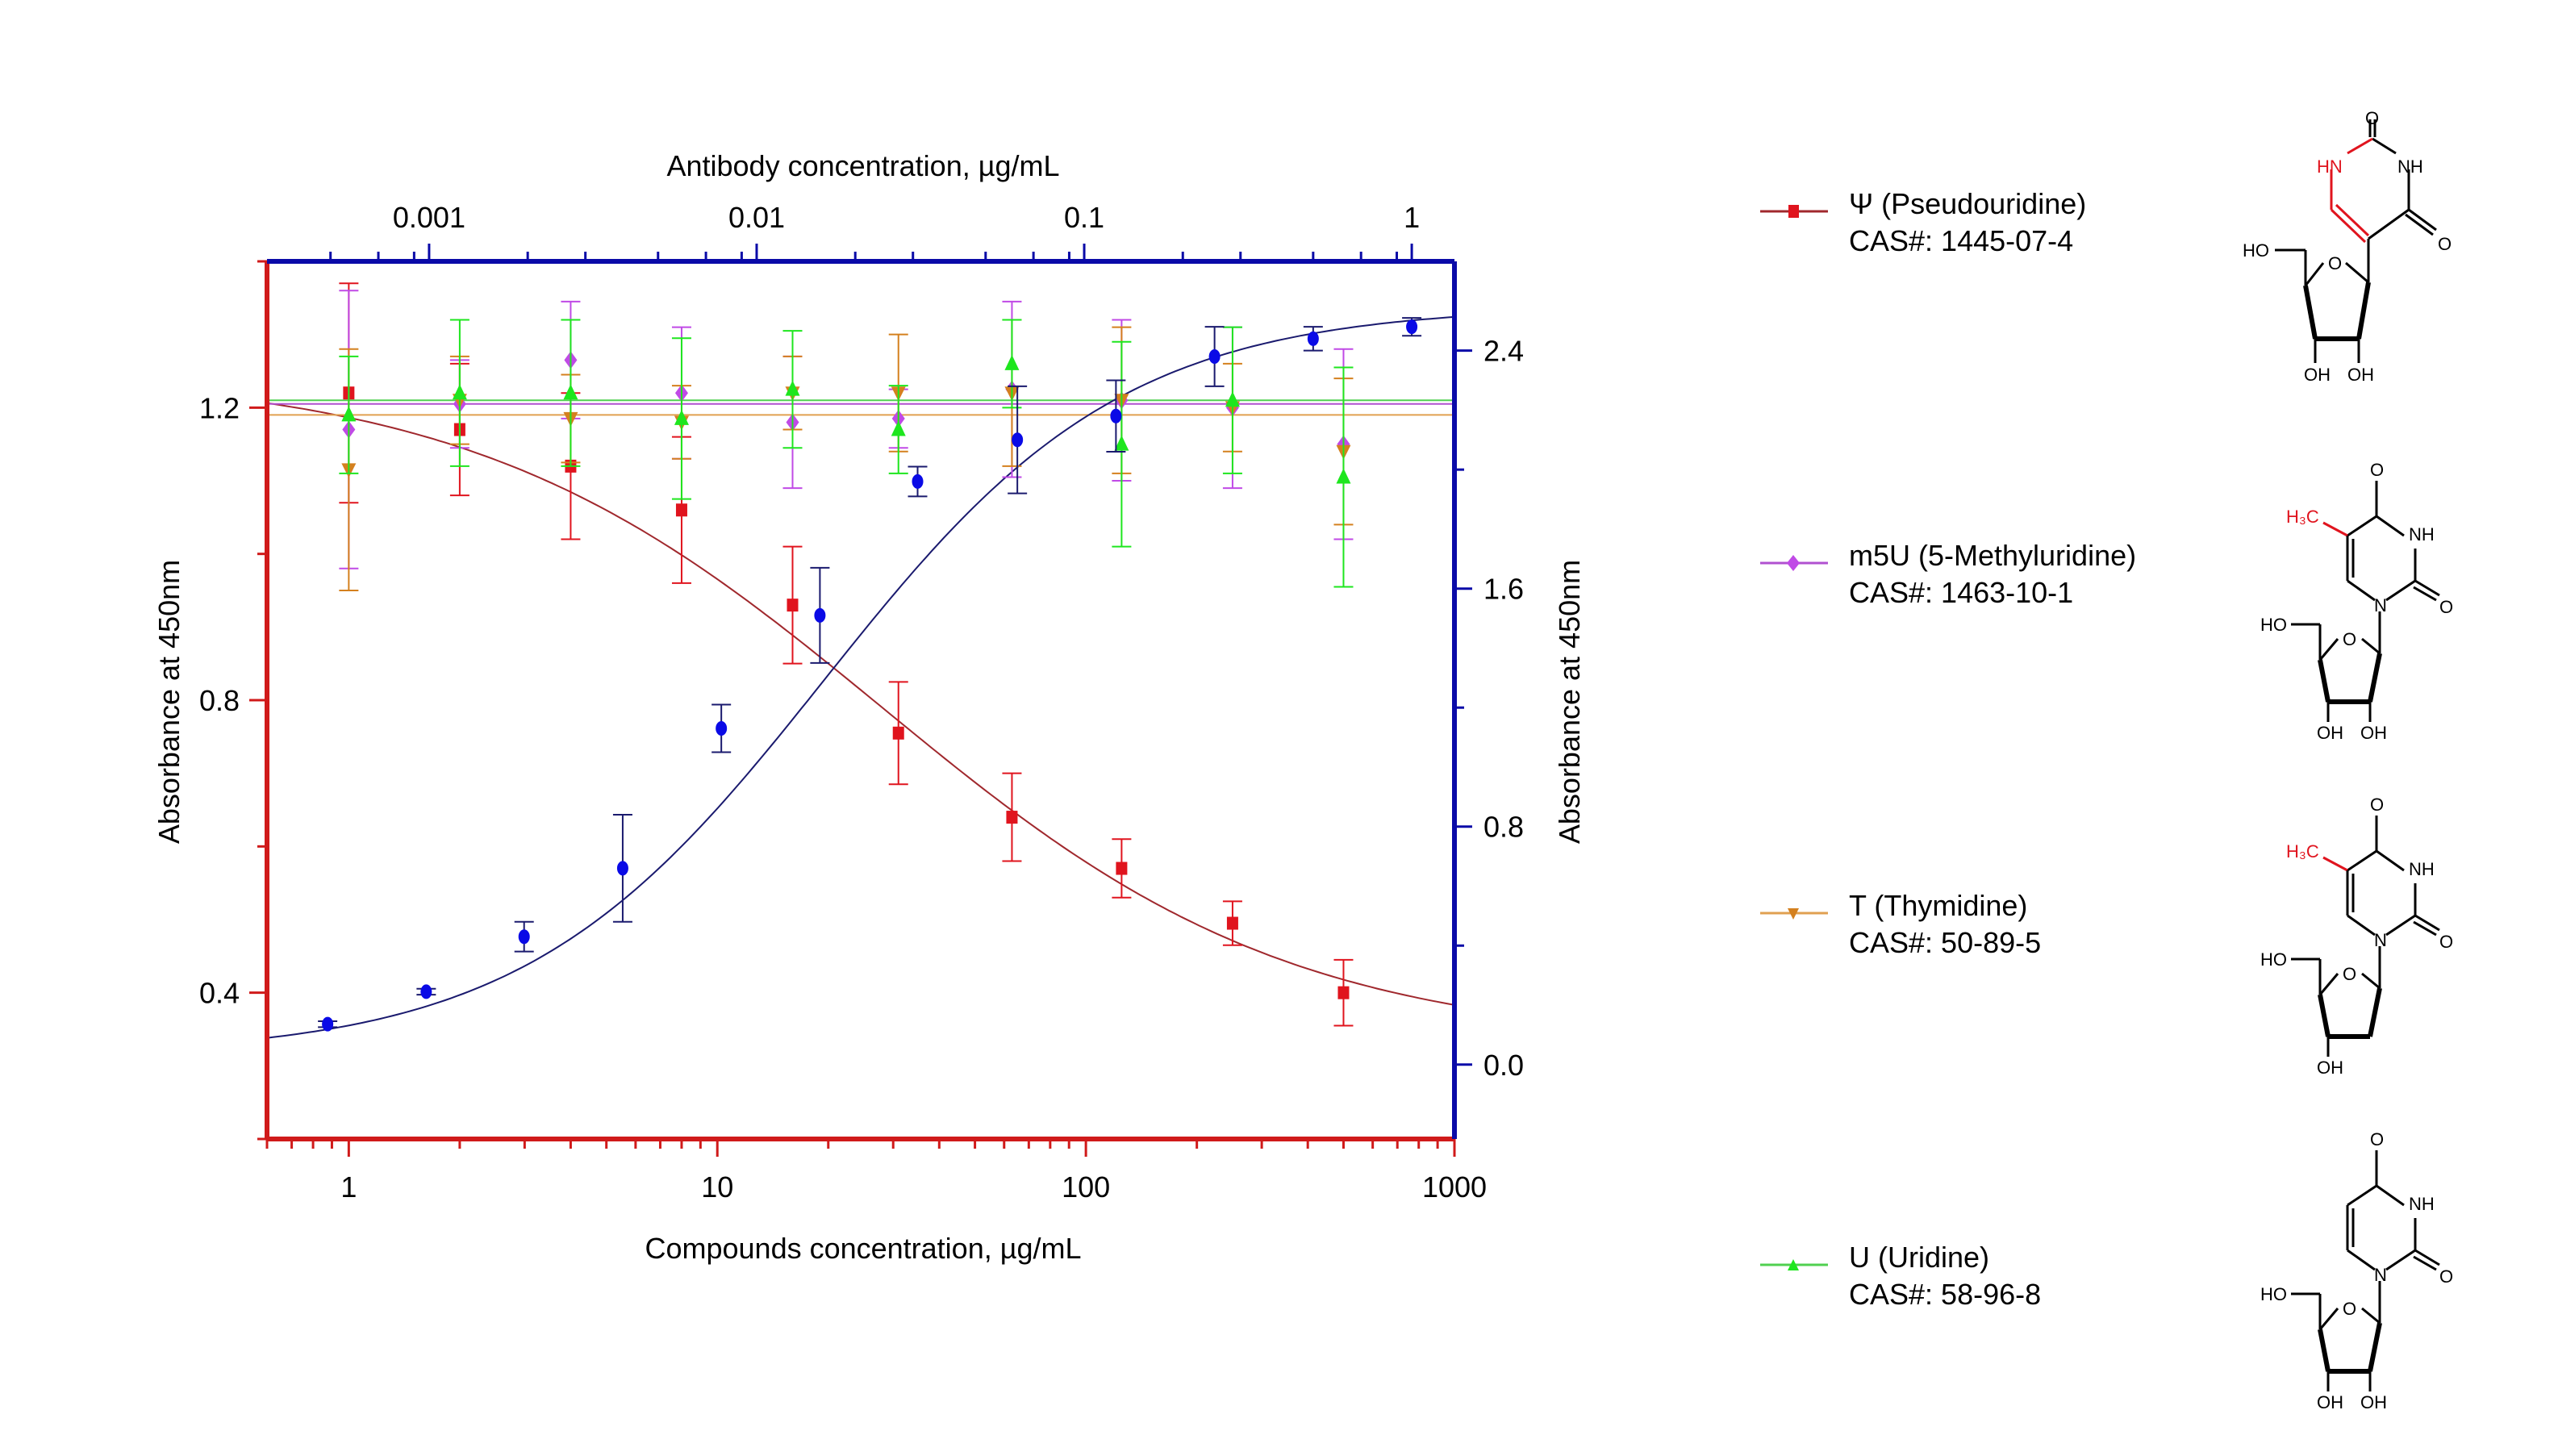  Describe the element at coordinates (1569, 702) in the screenshot. I see `right-y-axis-title: Absorbance at 450nm` at that location.